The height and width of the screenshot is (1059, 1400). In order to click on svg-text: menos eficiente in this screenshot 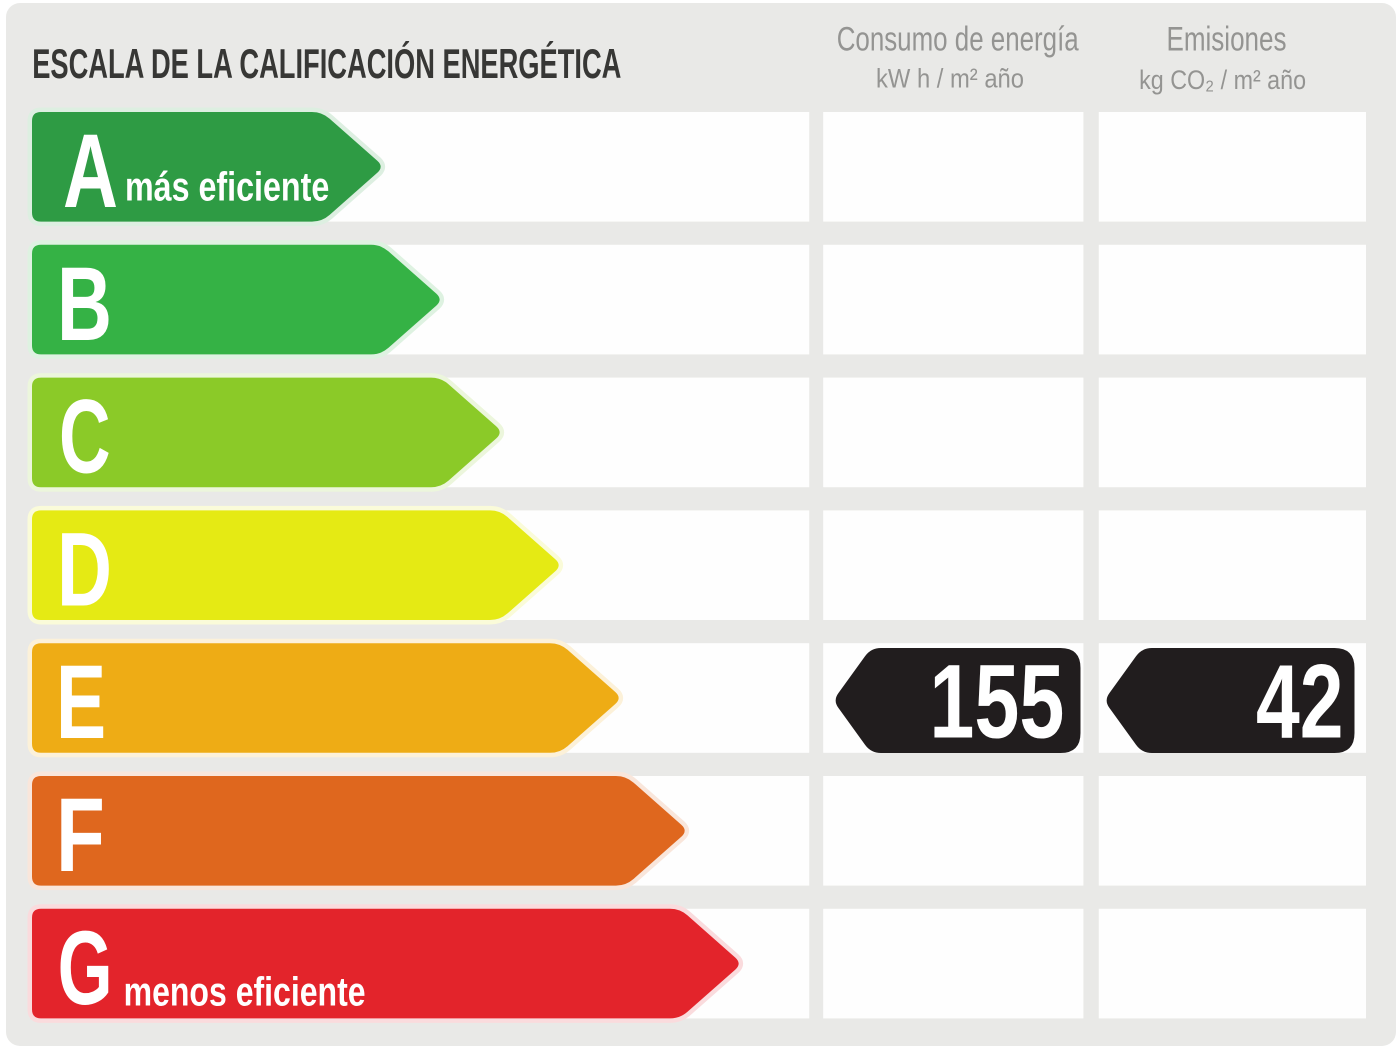, I will do `click(245, 992)`.